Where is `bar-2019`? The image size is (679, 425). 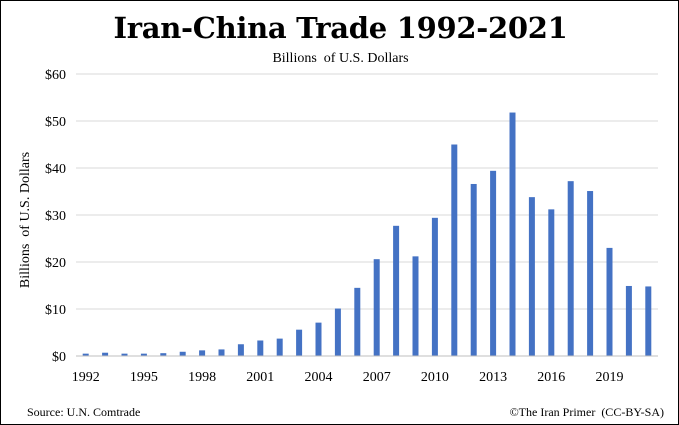
bar-2019 is located at coordinates (609, 301).